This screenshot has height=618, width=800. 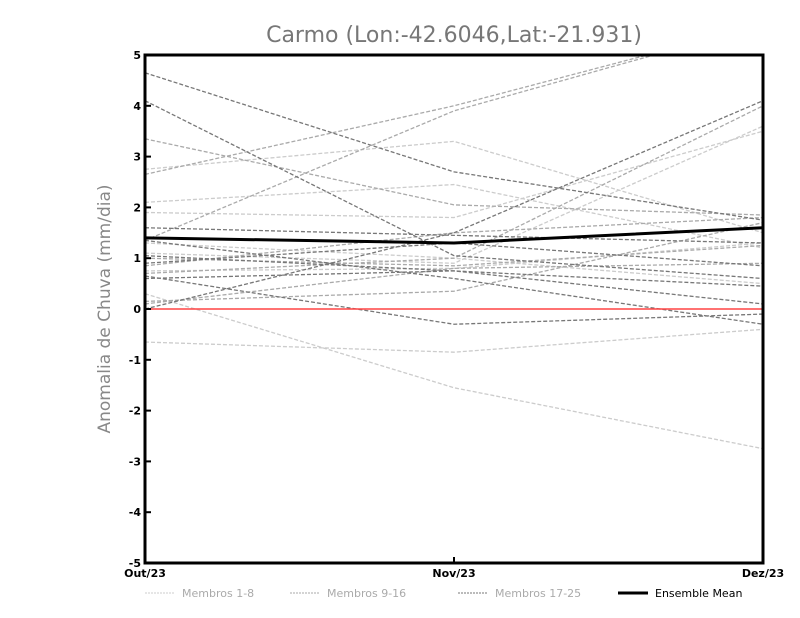 What do you see at coordinates (698, 593) in the screenshot?
I see `legend-label: Ensemble Mean` at bounding box center [698, 593].